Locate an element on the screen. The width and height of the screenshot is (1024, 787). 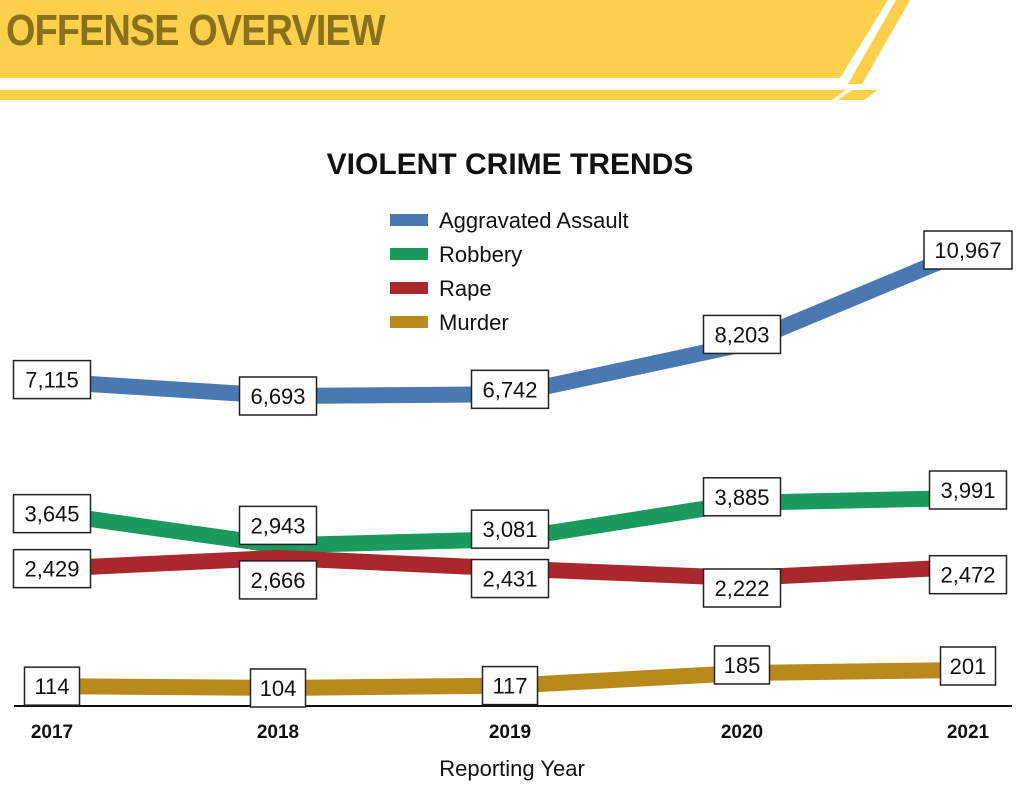
data-label-aggravated-assault: 6,693 is located at coordinates (278, 396).